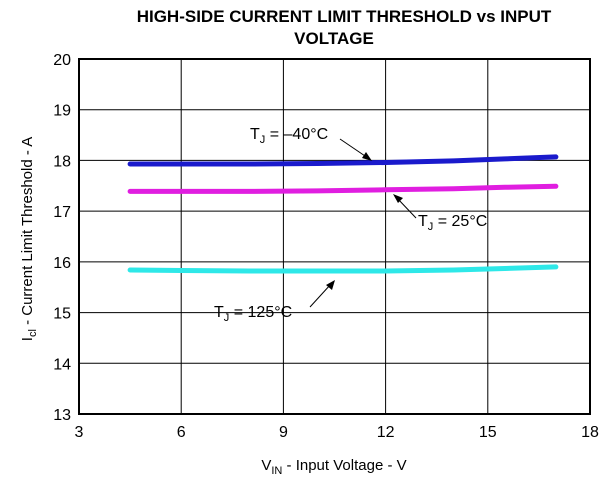  What do you see at coordinates (253, 314) in the screenshot?
I see `series-label-tj-125: TJ = 125°C` at bounding box center [253, 314].